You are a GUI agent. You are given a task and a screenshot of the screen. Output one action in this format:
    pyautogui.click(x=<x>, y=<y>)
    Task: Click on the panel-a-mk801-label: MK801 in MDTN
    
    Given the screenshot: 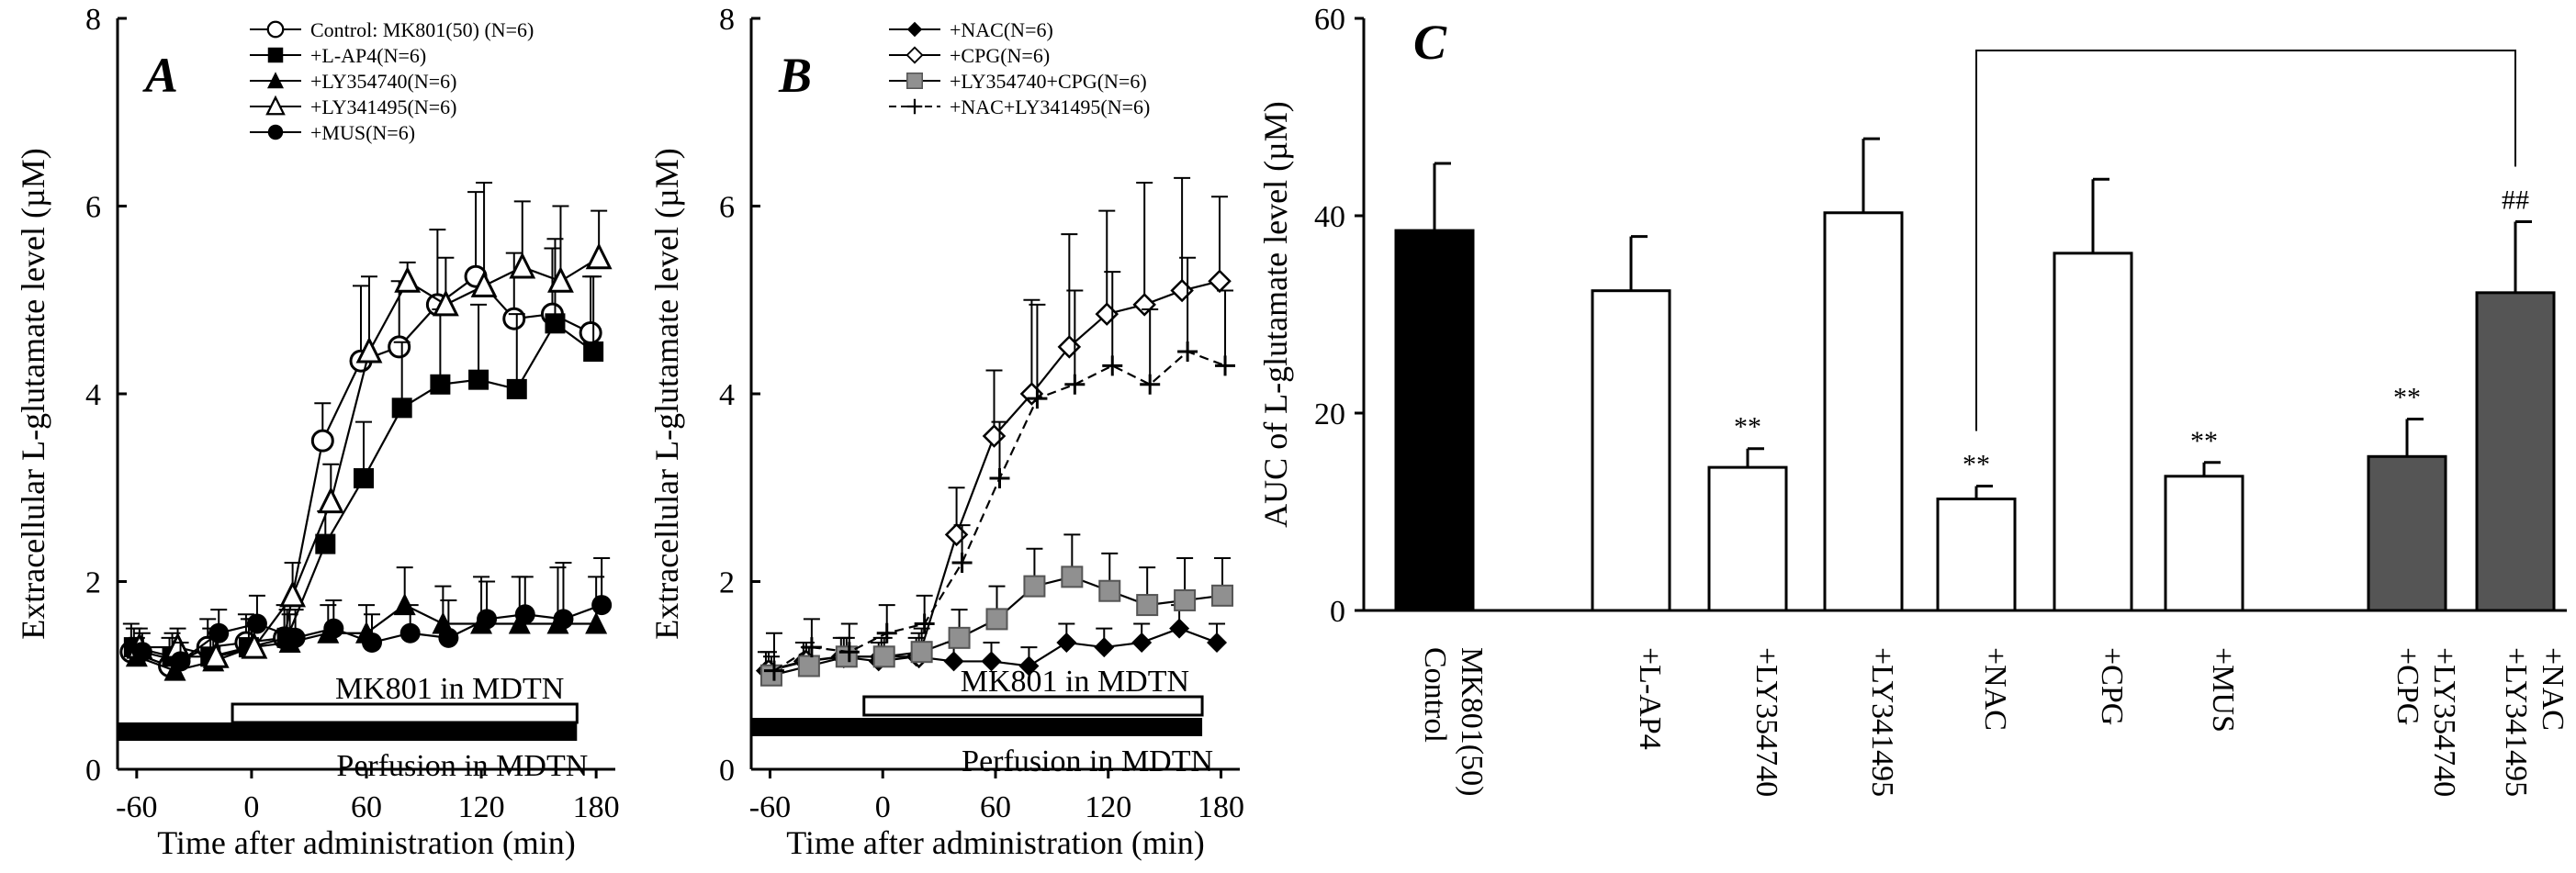 What is the action you would take?
    pyautogui.click(x=449, y=689)
    